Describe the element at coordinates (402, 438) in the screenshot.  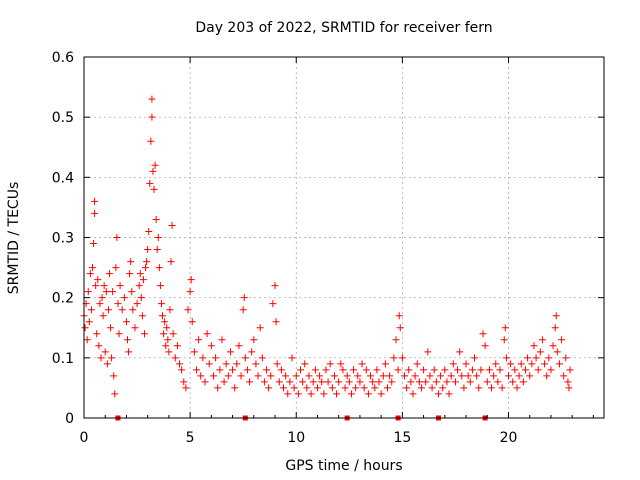
I see `x-tick-label: 15` at that location.